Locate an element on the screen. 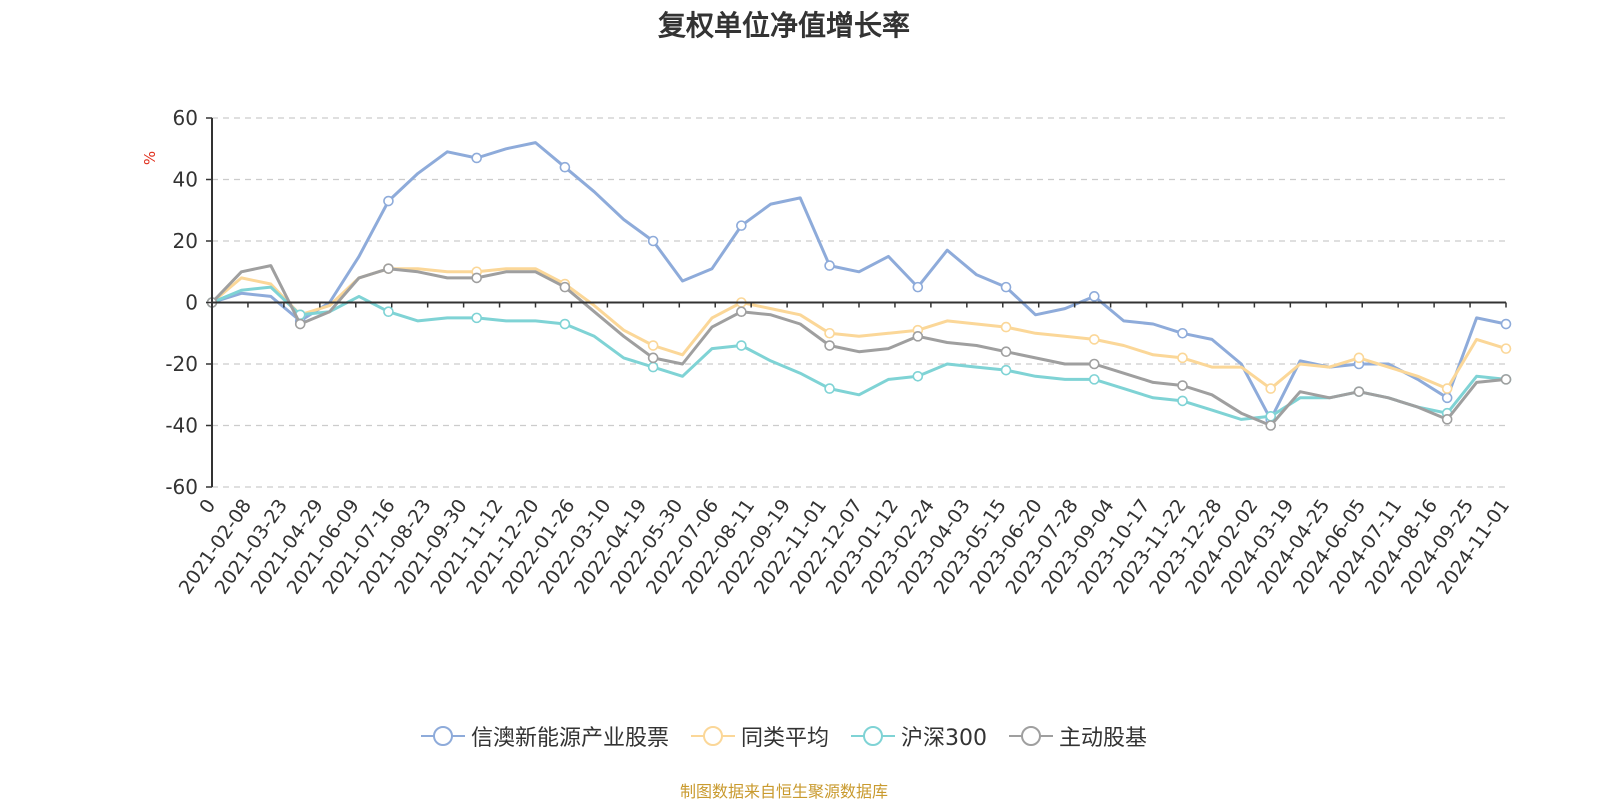 The height and width of the screenshot is (802, 1600). legend: 信澳新能源产业股票 同类平均 沪深300 主动股基 is located at coordinates (784, 736).